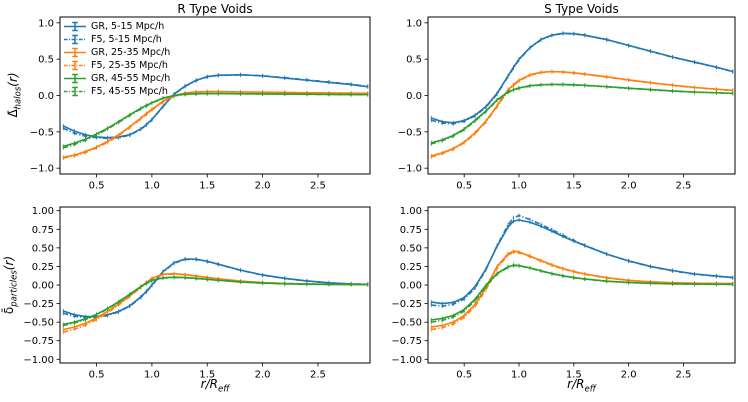  I want to click on ylabel-halos-subscript: halos, so click(18, 98).